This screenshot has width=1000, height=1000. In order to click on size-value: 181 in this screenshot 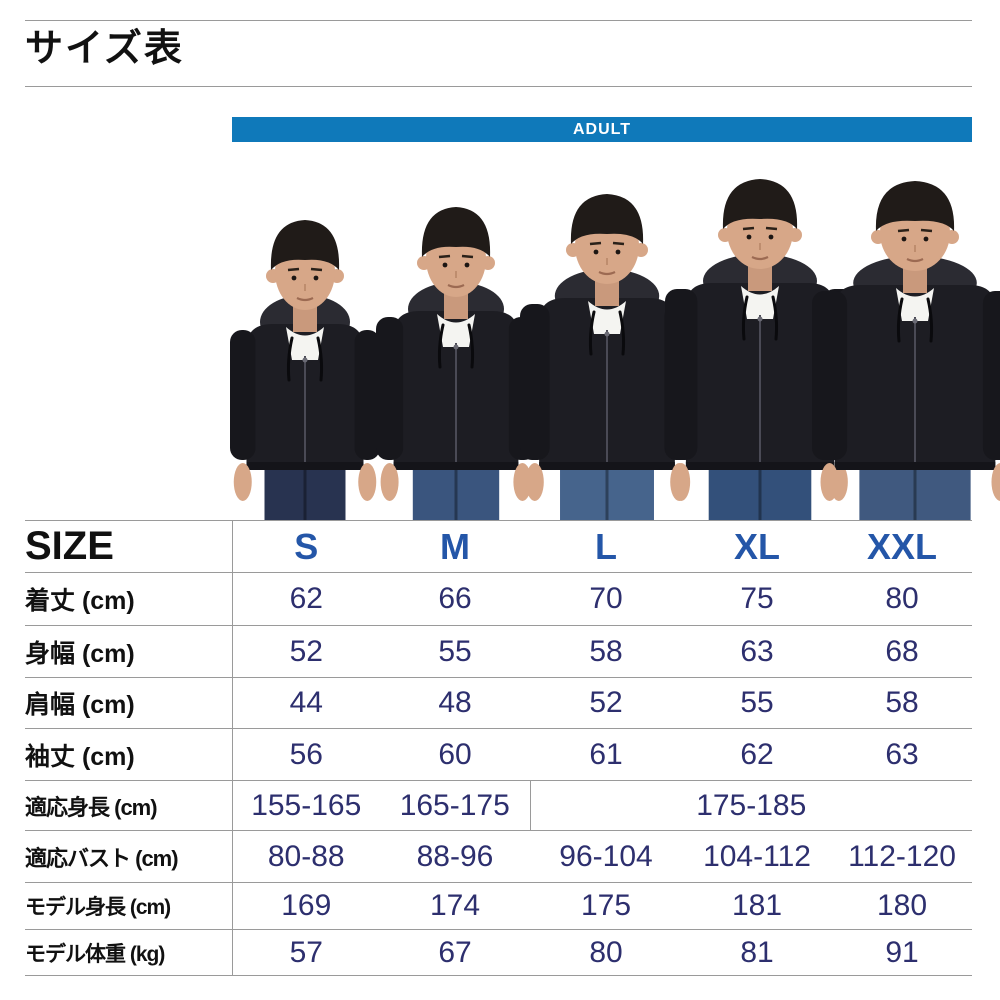, I will do `click(757, 906)`.